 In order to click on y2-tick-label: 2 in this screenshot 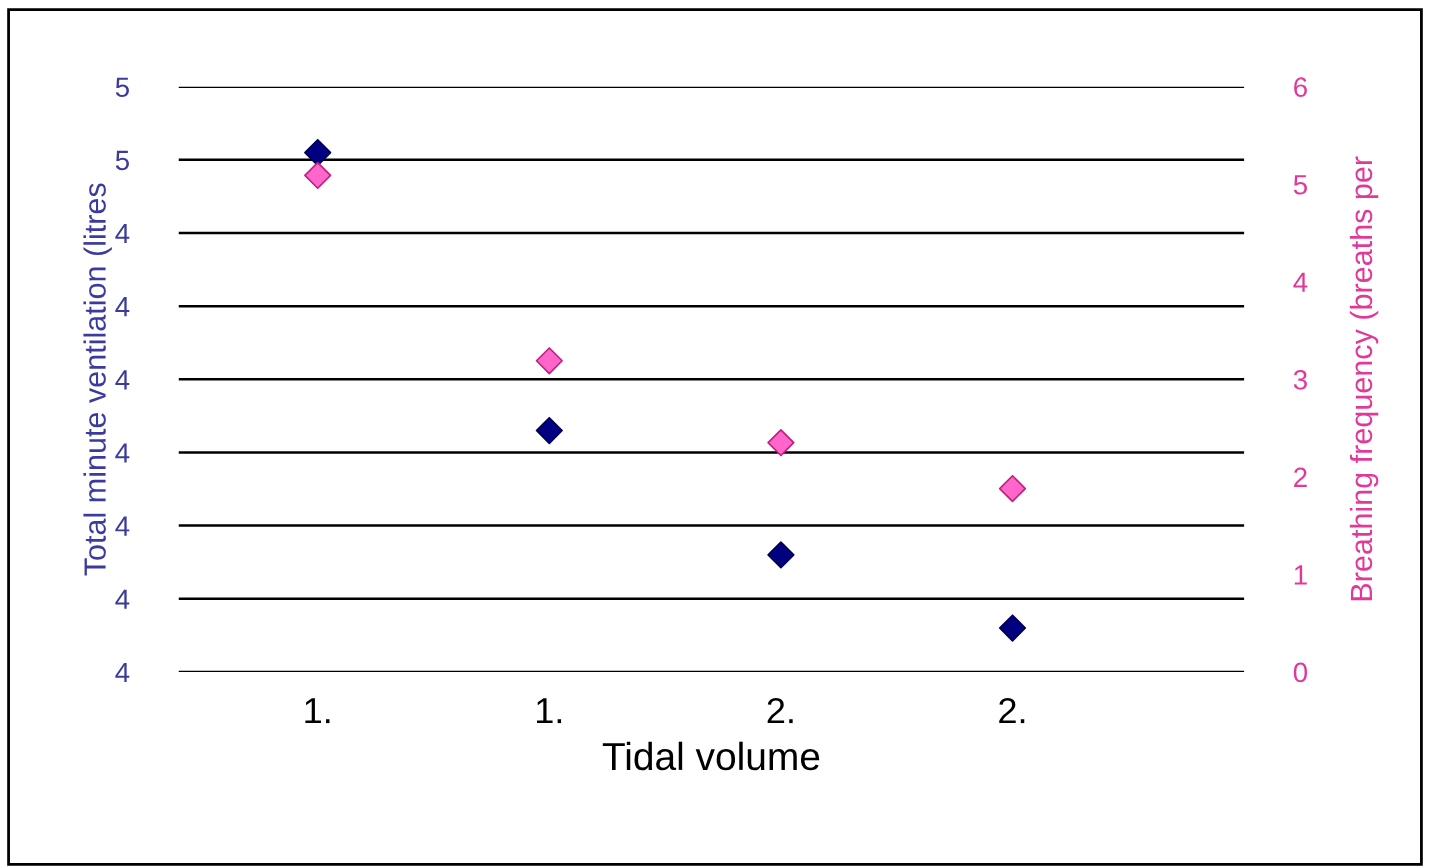, I will do `click(1300, 477)`.